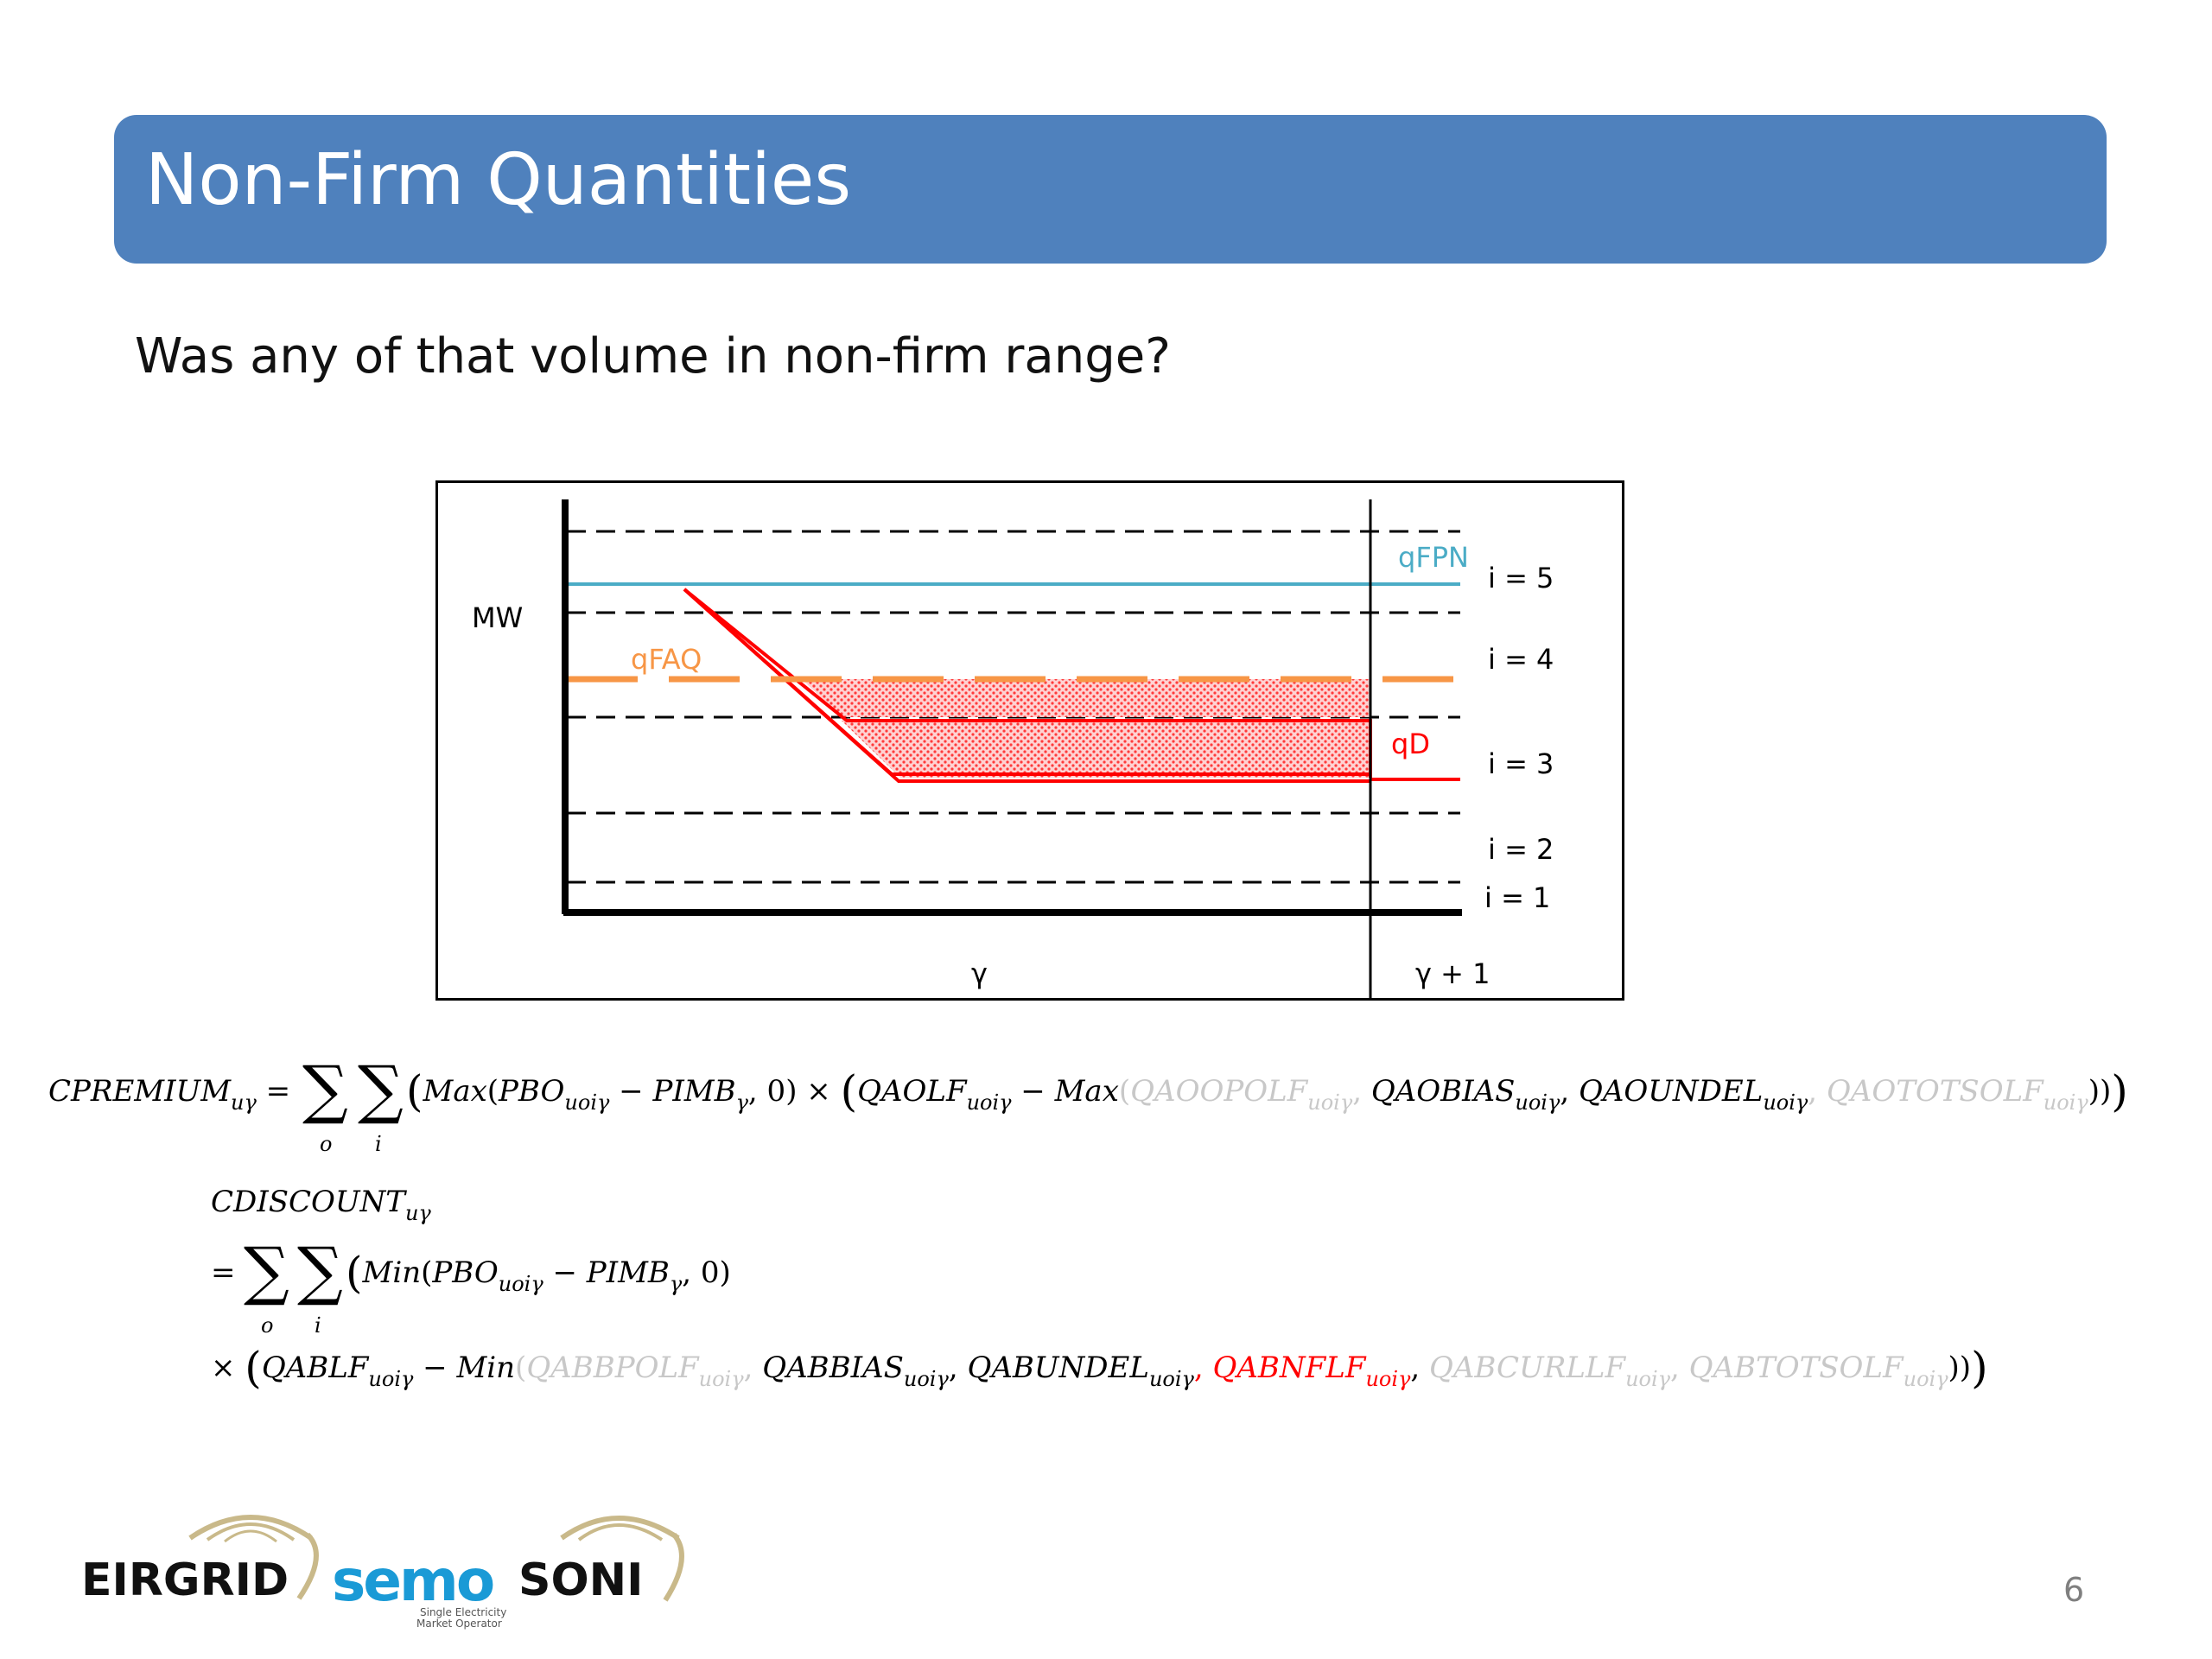 The width and height of the screenshot is (2212, 1659). What do you see at coordinates (320, 1271) in the screenshot?
I see `formula2-sigma-i: ∑` at bounding box center [320, 1271].